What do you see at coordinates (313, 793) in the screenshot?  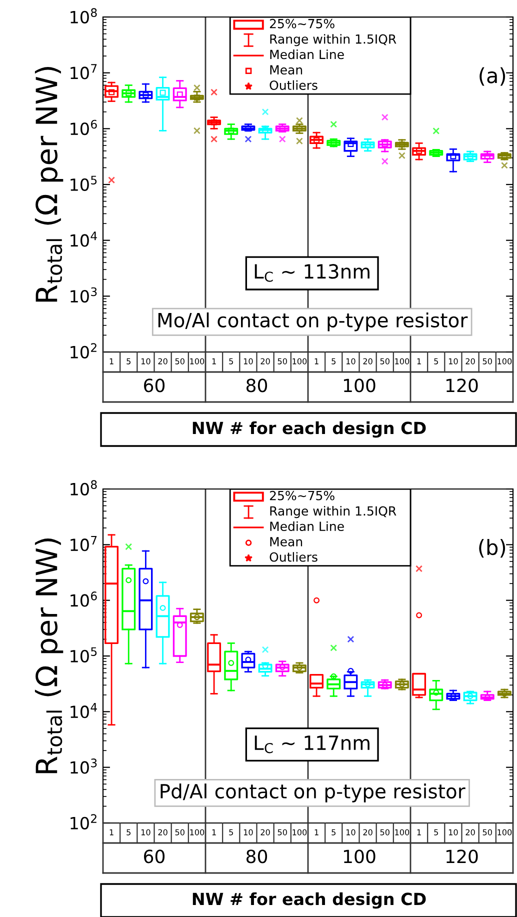 I see `annotation: Pd/Al contact on p-type resistor` at bounding box center [313, 793].